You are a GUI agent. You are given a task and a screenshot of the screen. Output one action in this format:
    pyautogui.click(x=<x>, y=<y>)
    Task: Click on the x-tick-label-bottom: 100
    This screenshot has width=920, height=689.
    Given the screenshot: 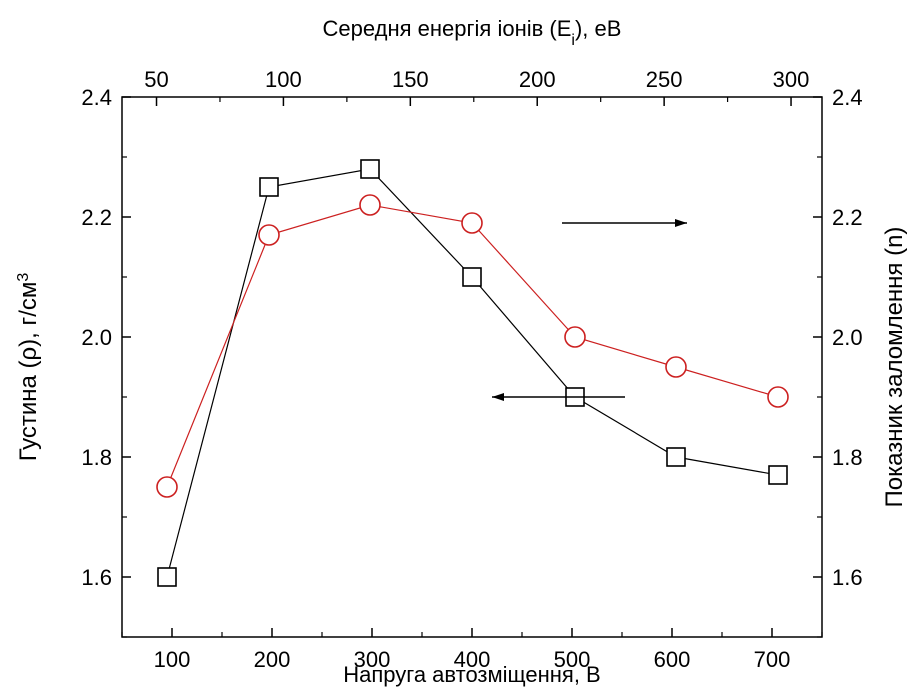 What is the action you would take?
    pyautogui.click(x=172, y=659)
    